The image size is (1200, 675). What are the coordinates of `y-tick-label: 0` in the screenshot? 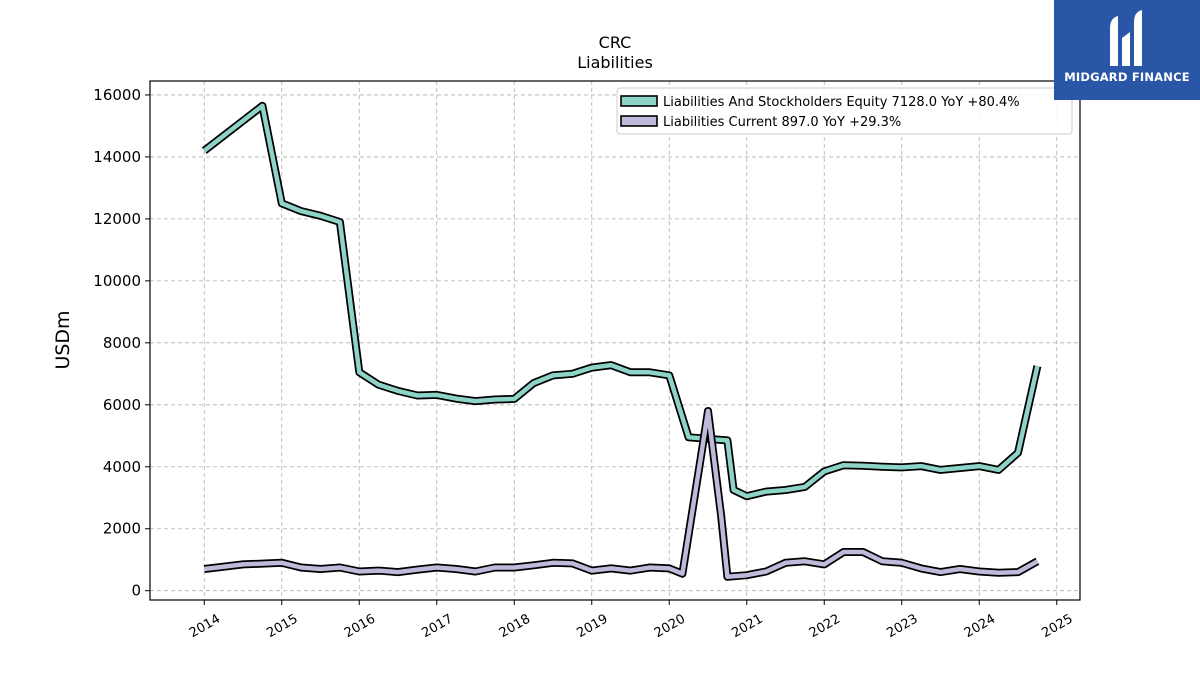 It's located at (136, 591).